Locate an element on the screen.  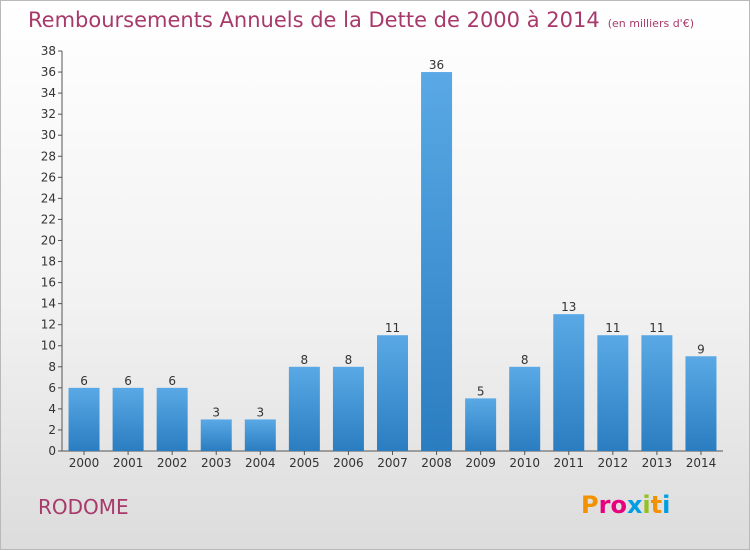
x-tick-label-2012: 2012 is located at coordinates (613, 463).